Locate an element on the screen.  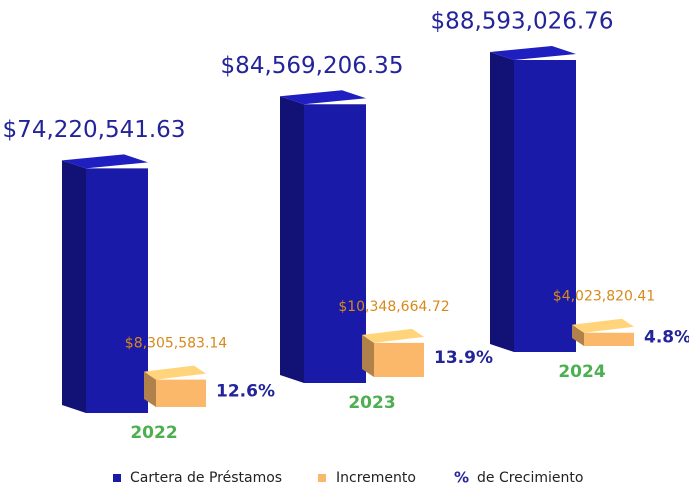
x-tick-label: 2023 is located at coordinates (371, 403).